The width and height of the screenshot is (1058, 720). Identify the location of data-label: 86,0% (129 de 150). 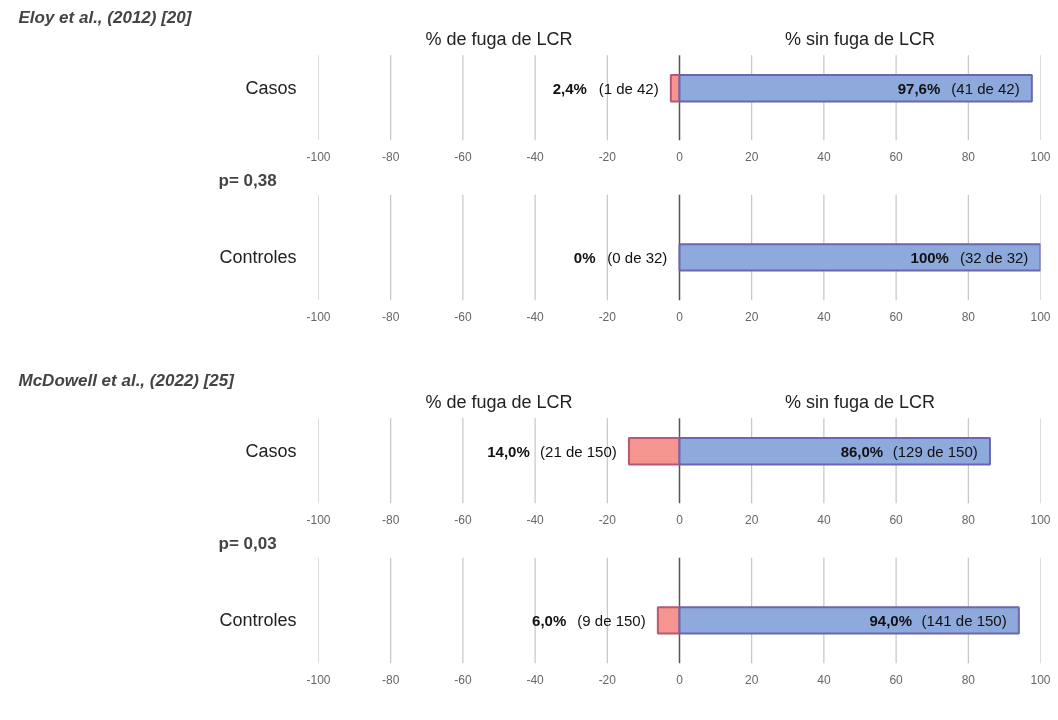
(909, 451).